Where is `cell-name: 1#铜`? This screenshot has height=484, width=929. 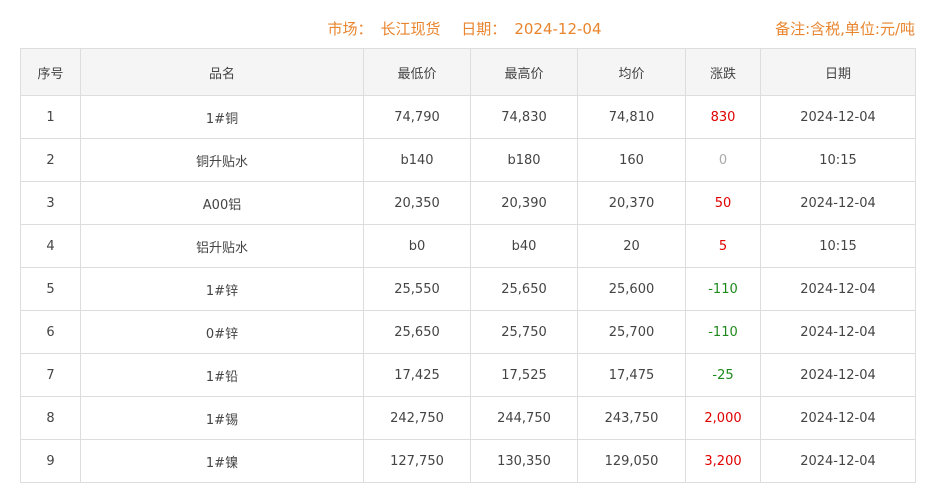 cell-name: 1#铜 is located at coordinates (222, 117).